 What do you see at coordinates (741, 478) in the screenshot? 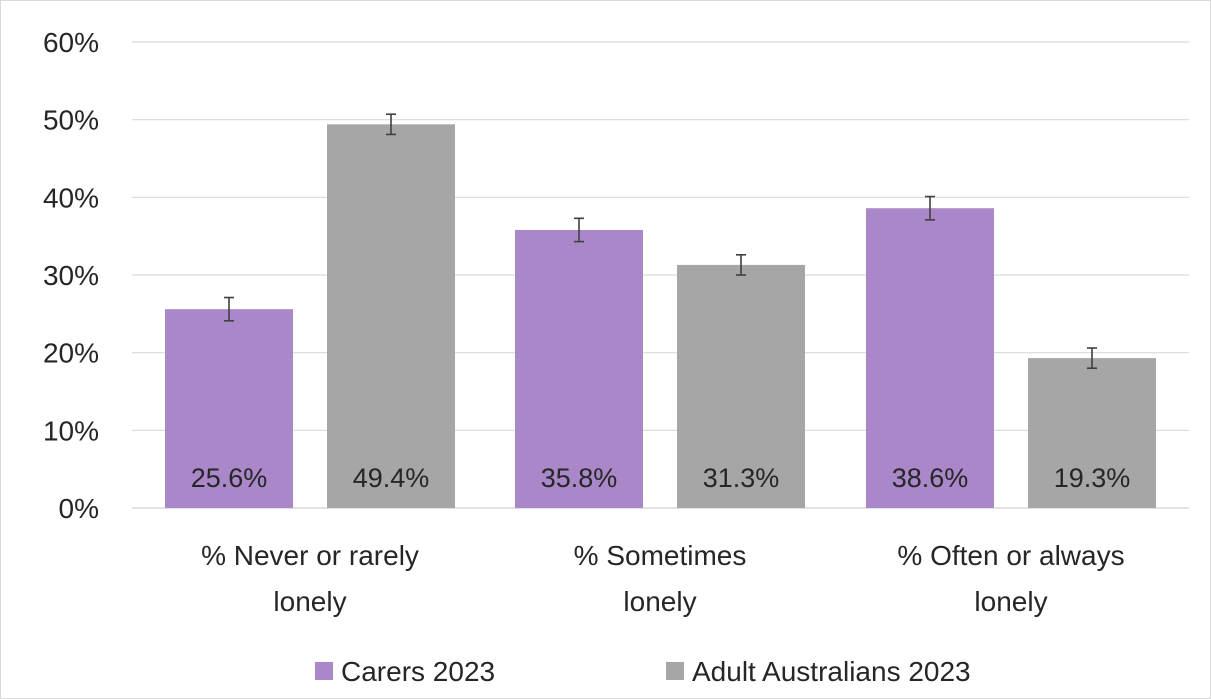
I see `data-label: 31.3%` at bounding box center [741, 478].